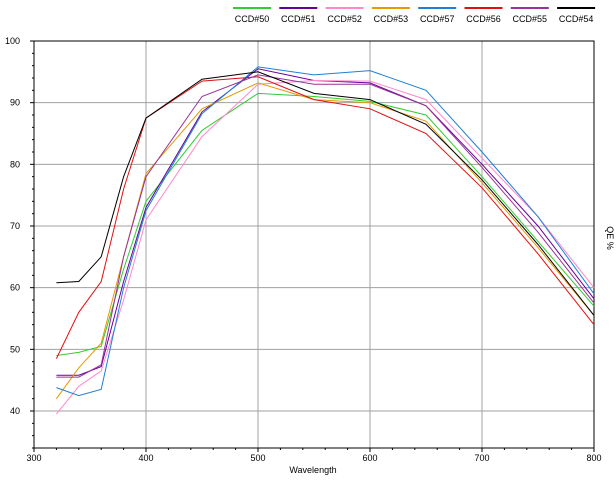  What do you see at coordinates (12, 41) in the screenshot?
I see `y-tick-label: 100` at bounding box center [12, 41].